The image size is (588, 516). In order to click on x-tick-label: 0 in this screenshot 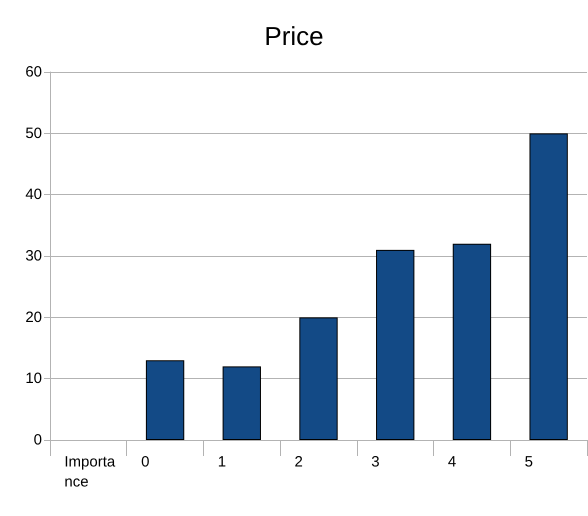, I will do `click(145, 462)`.